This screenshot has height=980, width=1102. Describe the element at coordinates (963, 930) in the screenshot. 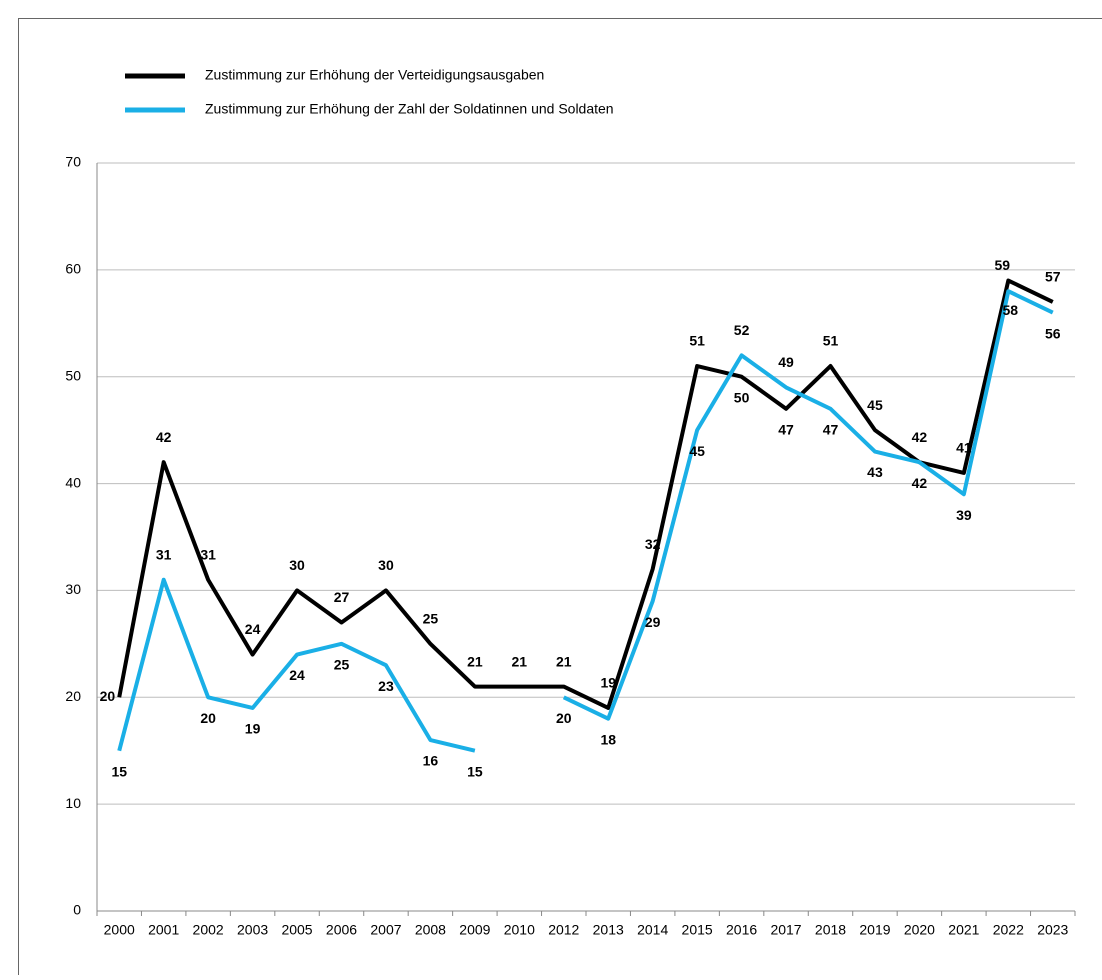

I see `x-tick-label: 2021` at that location.